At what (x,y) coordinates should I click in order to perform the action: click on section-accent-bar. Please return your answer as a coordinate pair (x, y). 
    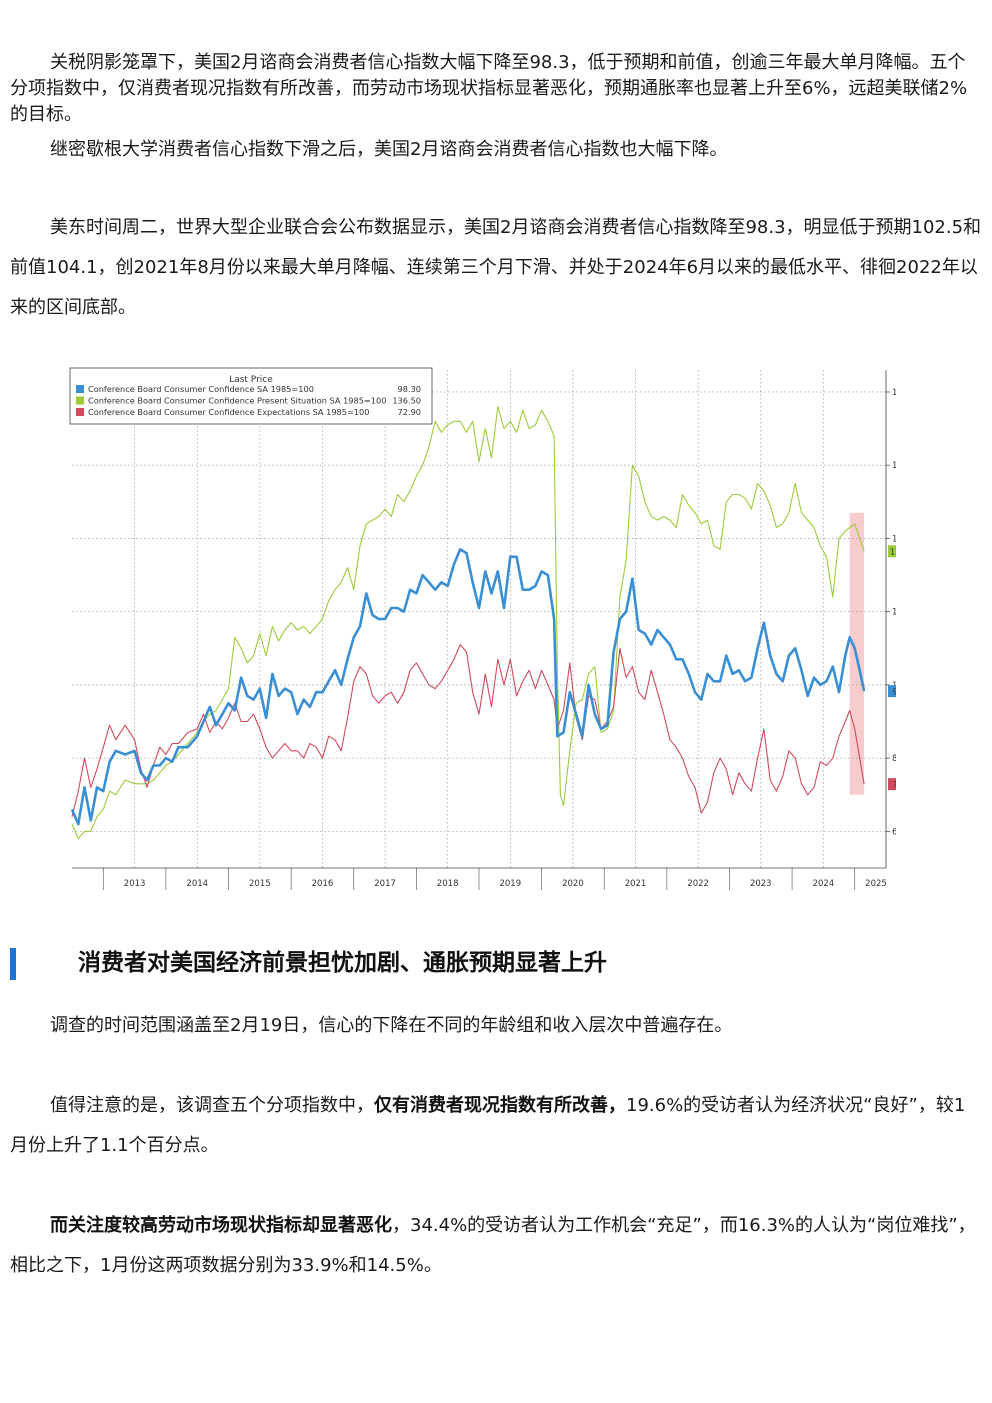
    Looking at the image, I should click on (13, 964).